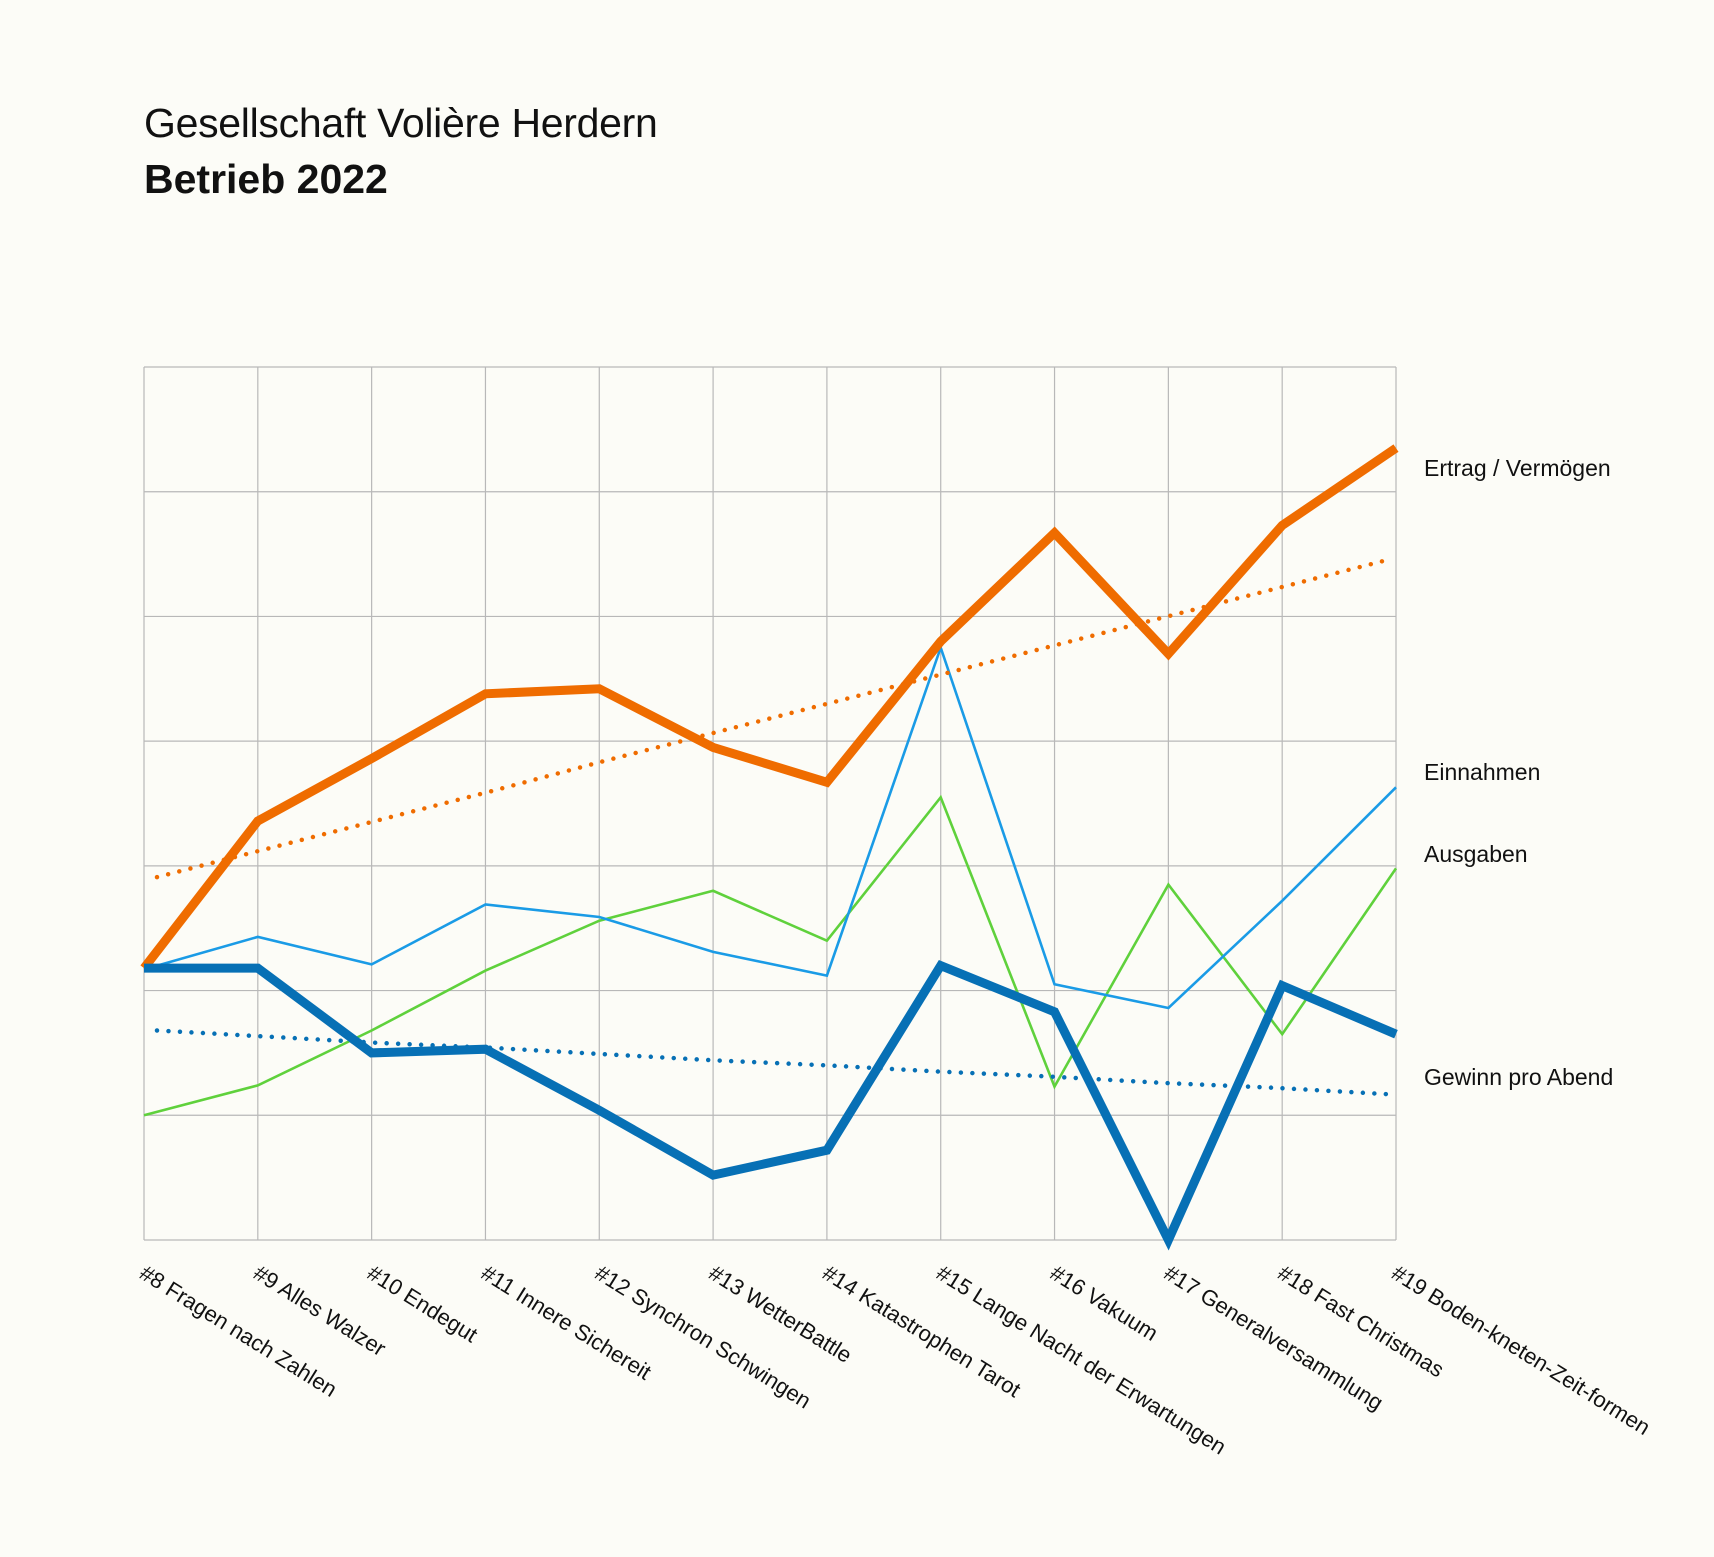 The width and height of the screenshot is (1714, 1557). What do you see at coordinates (1518, 1077) in the screenshot?
I see `series-label: Gewinn pro Abend` at bounding box center [1518, 1077].